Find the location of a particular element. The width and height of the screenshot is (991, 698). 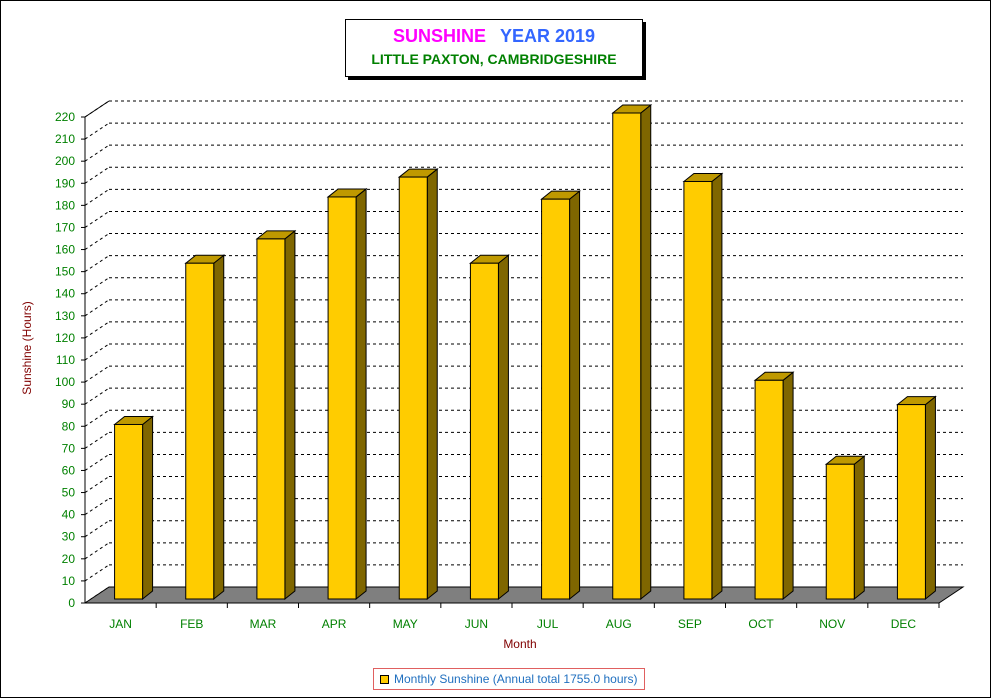

y-tick-label: 70 is located at coordinates (69, 448).